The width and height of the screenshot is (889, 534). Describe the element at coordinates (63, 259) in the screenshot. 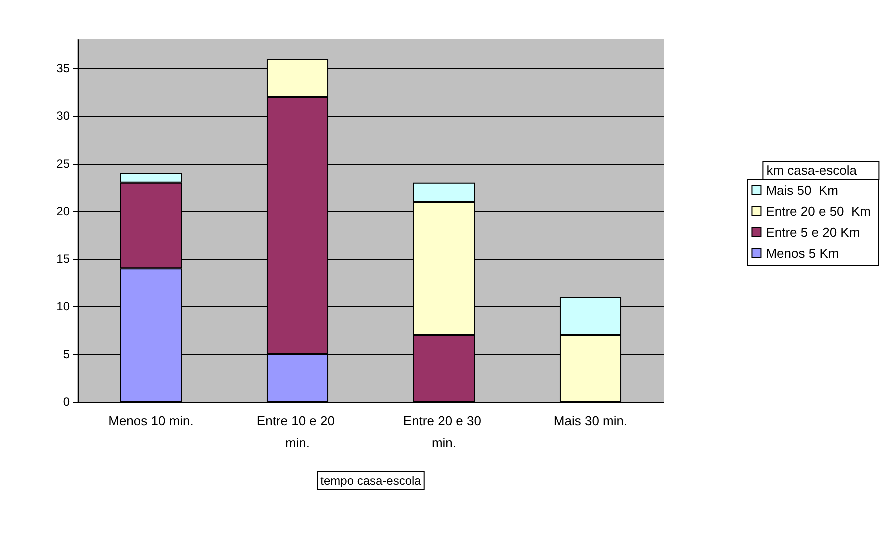

I see `y-tick-label: 15` at that location.